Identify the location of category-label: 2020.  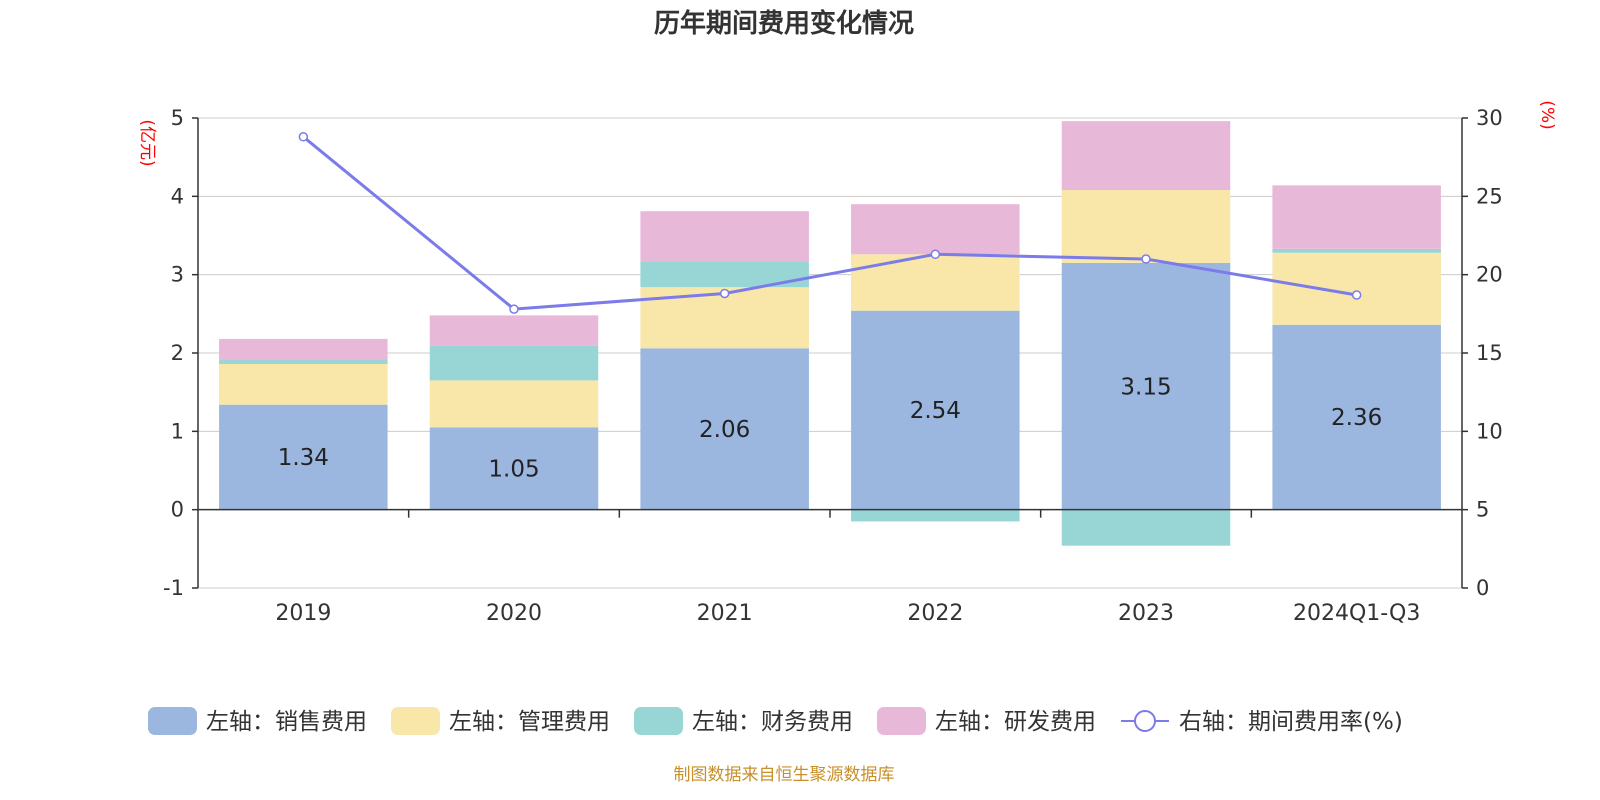
(514, 613).